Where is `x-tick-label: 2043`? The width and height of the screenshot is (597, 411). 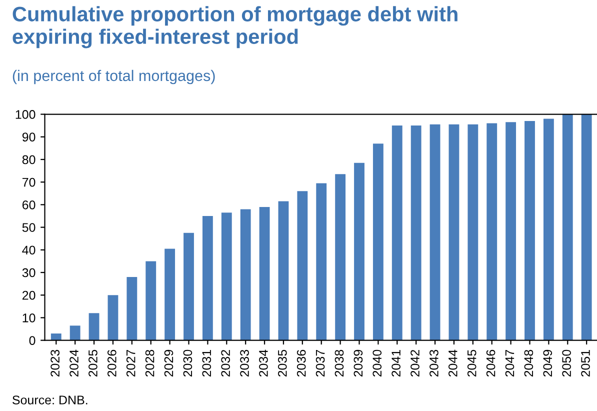 x-tick-label: 2043 is located at coordinates (434, 363).